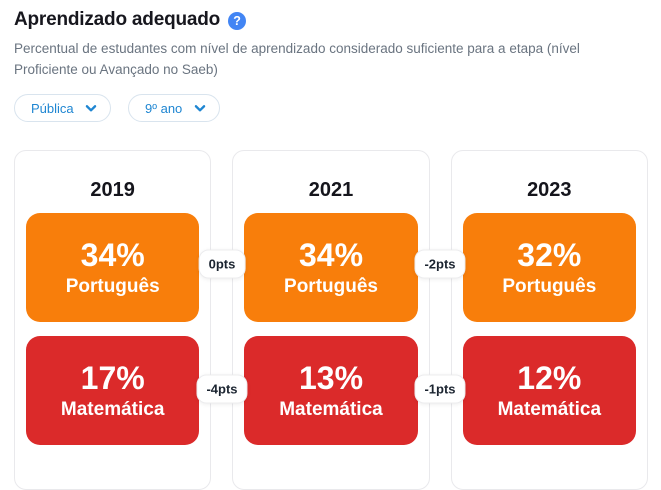  I want to click on portuguese-tile: 32% Português, so click(549, 267).